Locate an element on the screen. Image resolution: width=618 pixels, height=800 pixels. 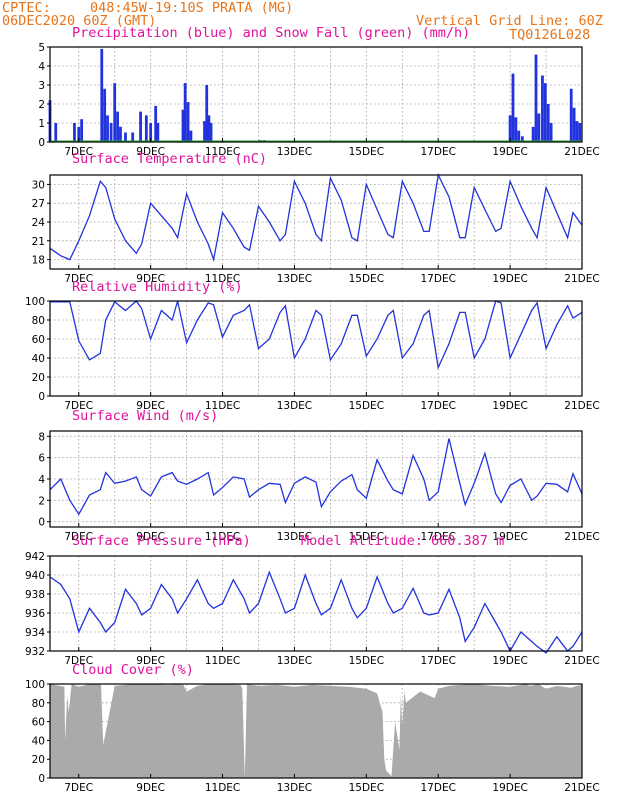
y-tick-label: 20 is located at coordinates (38, 760).